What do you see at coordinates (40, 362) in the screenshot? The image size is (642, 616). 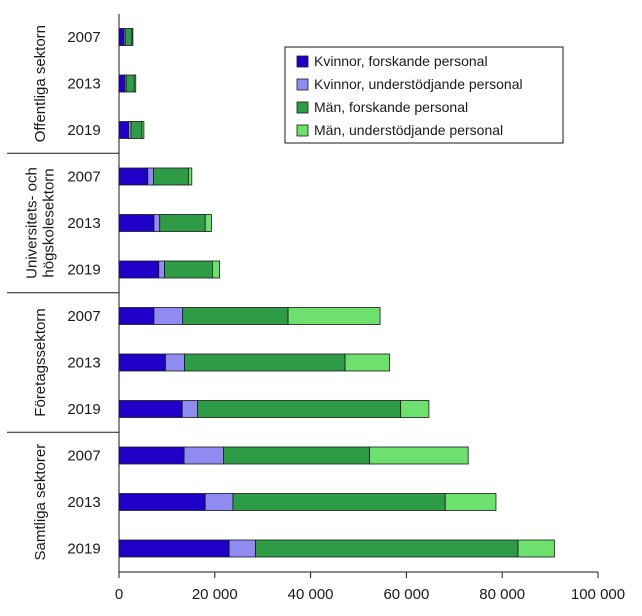 I see `group-label: Företagssektorn` at bounding box center [40, 362].